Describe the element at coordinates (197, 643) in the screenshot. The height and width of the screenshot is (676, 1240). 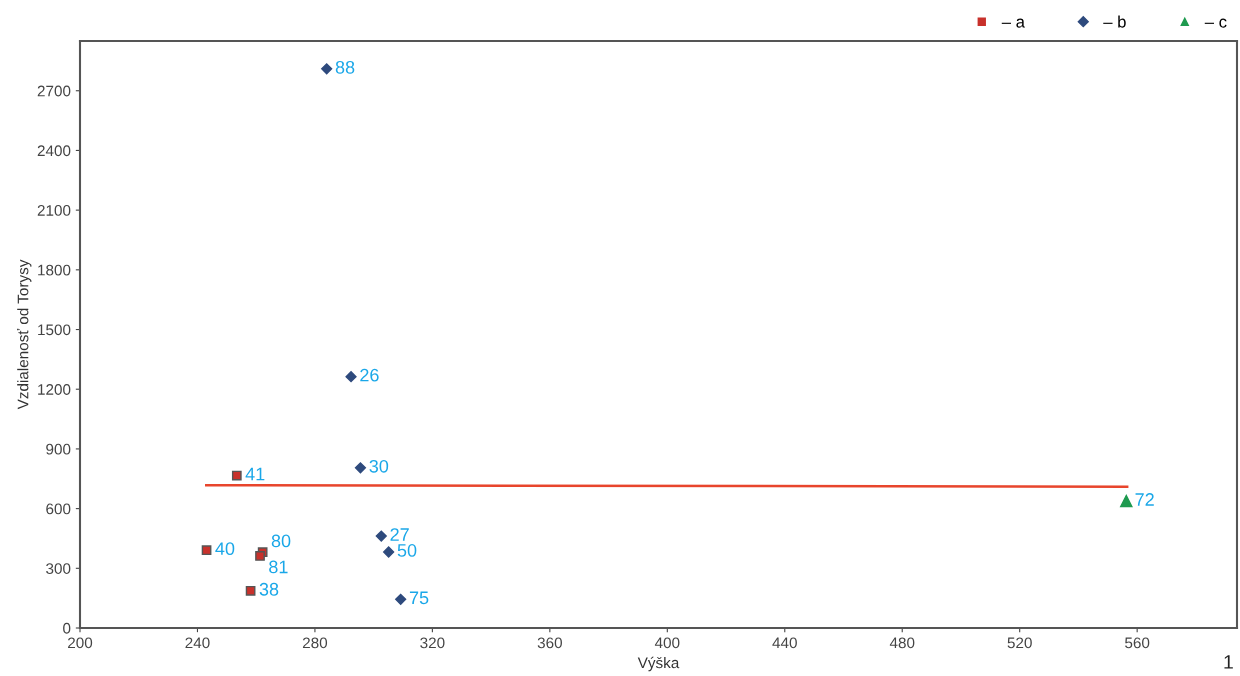
I see `x-tick-label: 240` at that location.